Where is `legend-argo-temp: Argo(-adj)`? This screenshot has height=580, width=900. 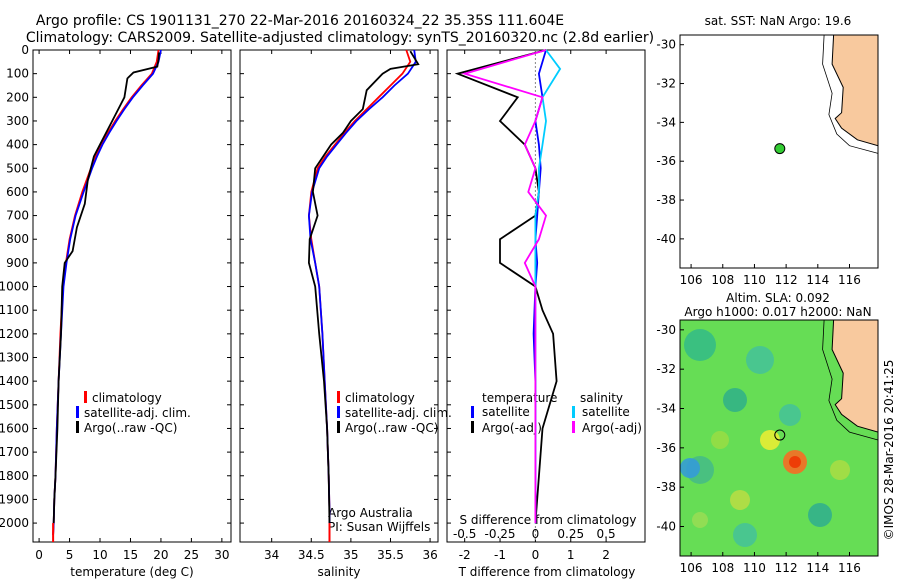
legend-argo-temp: Argo(-adj) is located at coordinates (512, 428).